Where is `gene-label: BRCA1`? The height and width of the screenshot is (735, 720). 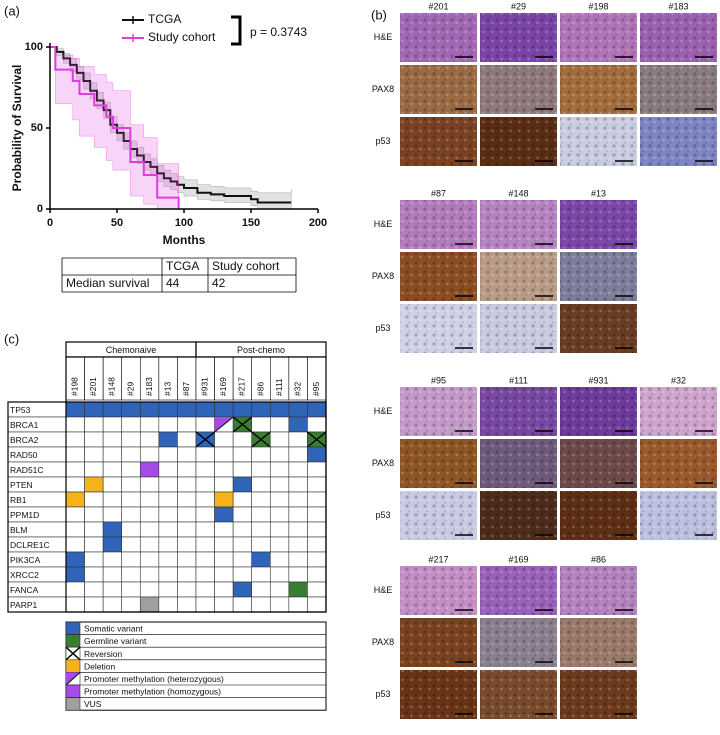
gene-label: BRCA1 is located at coordinates (24, 425).